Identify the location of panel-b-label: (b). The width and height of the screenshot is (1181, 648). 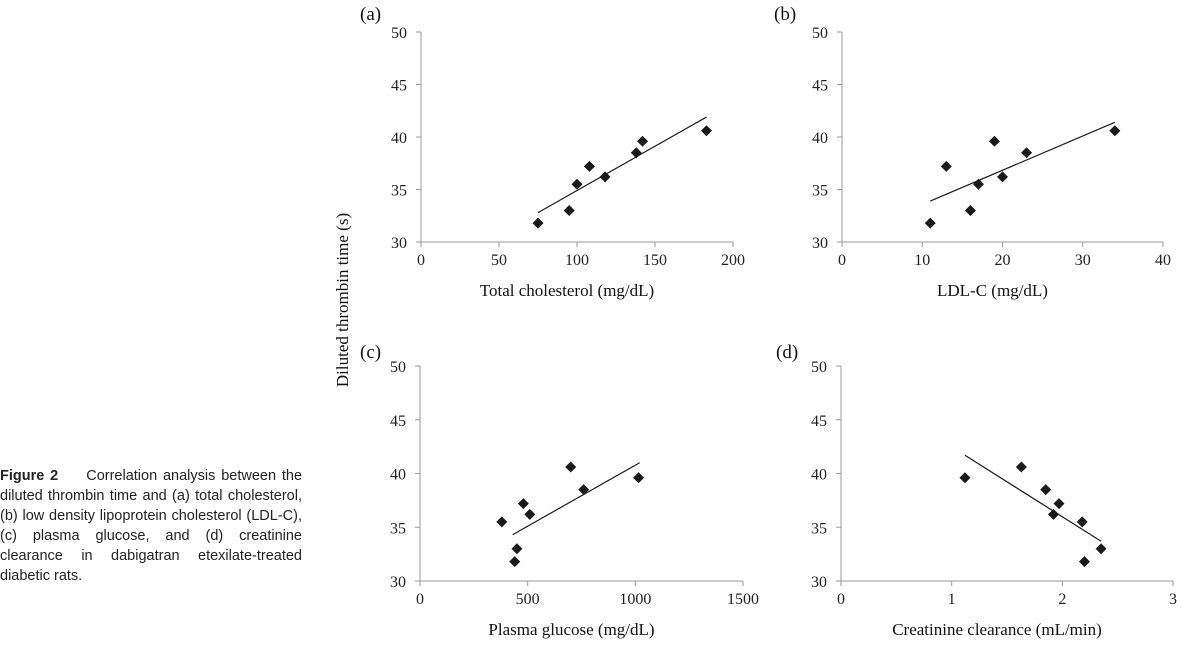
(785, 14).